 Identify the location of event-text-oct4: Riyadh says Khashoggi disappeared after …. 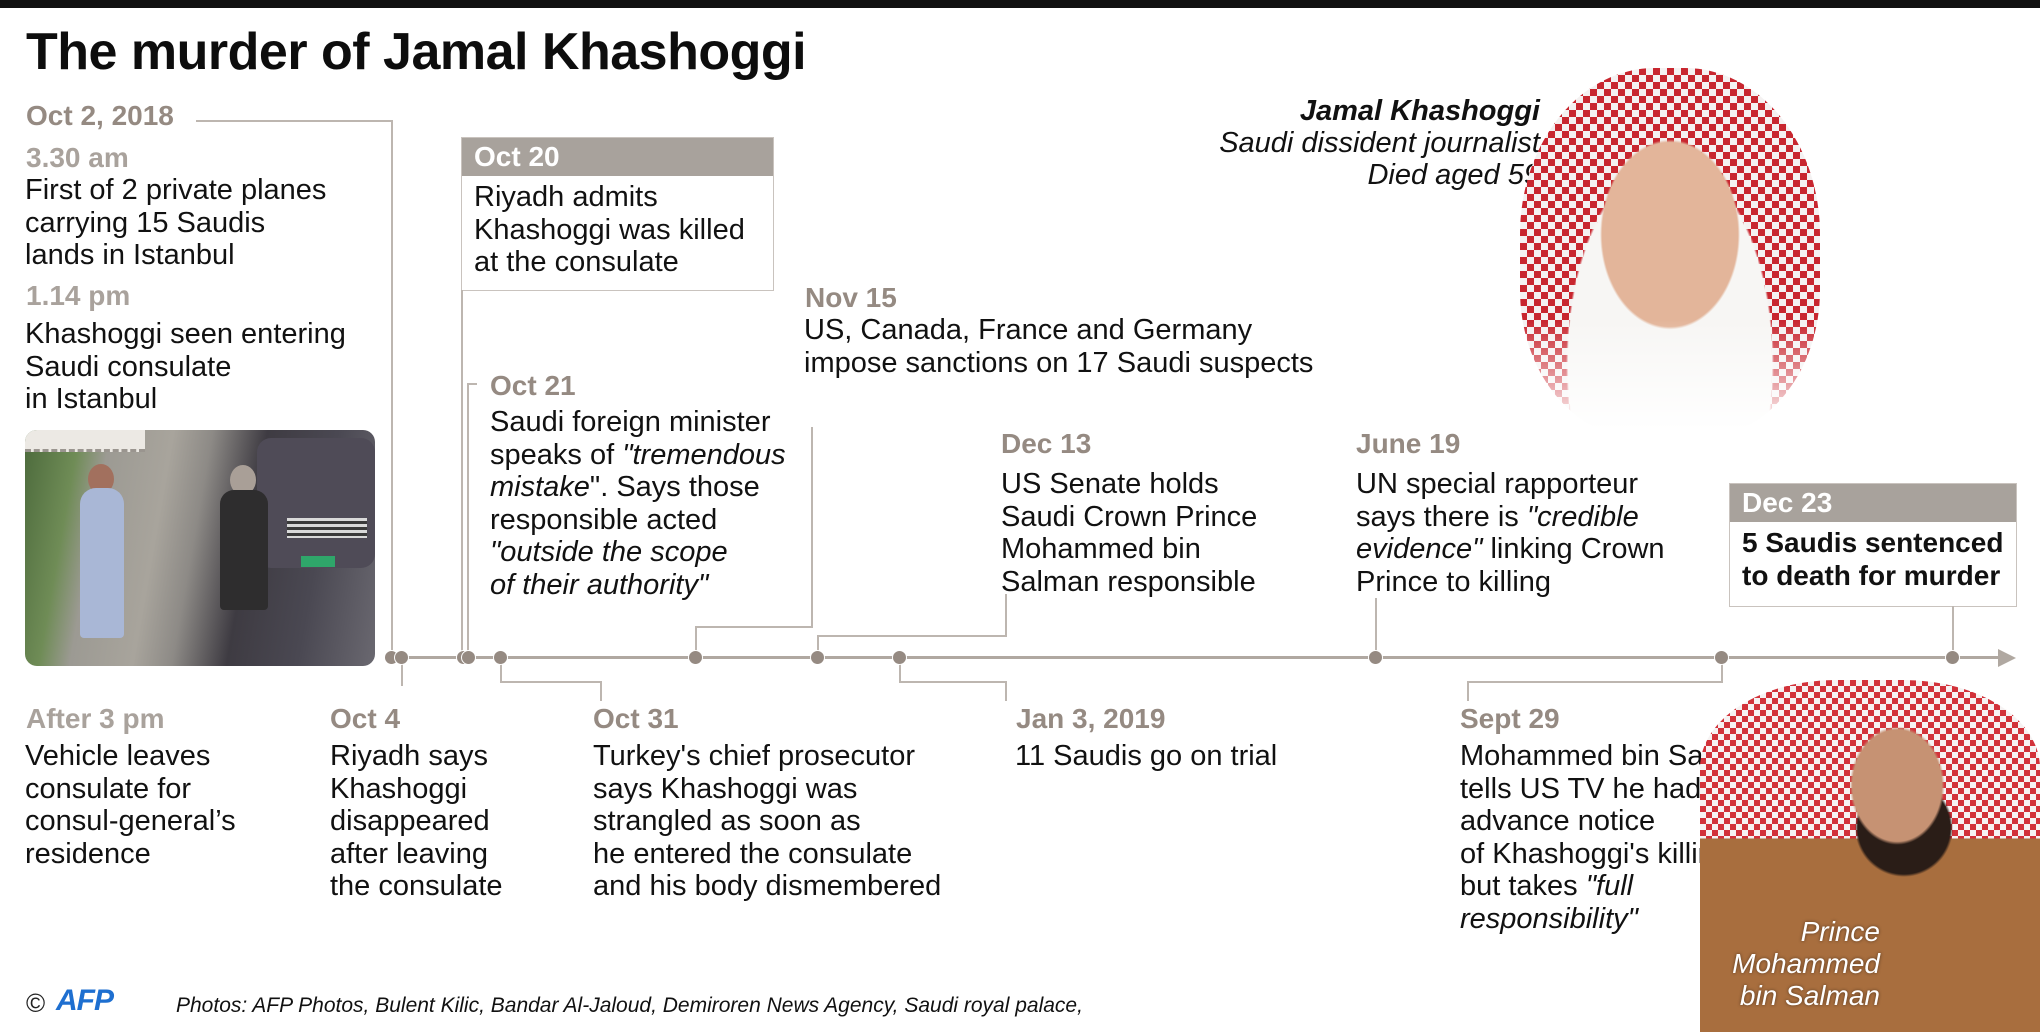
(416, 821).